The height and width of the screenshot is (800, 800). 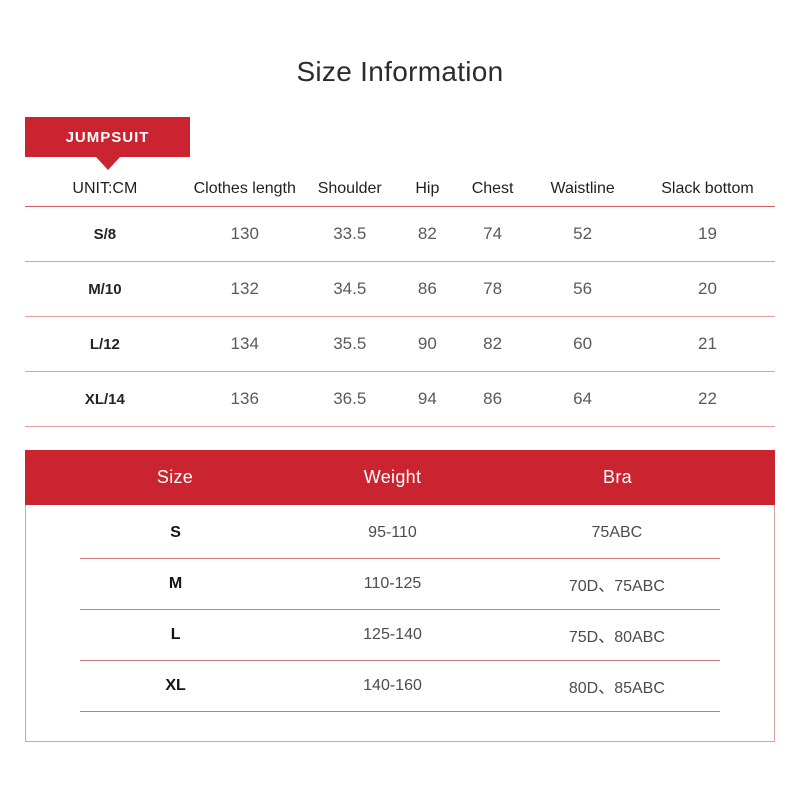 I want to click on cell-weight: 125-140, so click(x=392, y=634).